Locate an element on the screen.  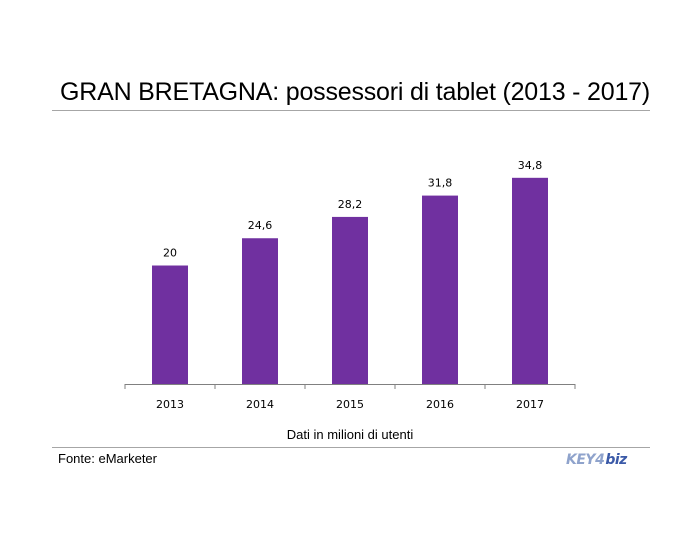
bar-2013 is located at coordinates (170, 324).